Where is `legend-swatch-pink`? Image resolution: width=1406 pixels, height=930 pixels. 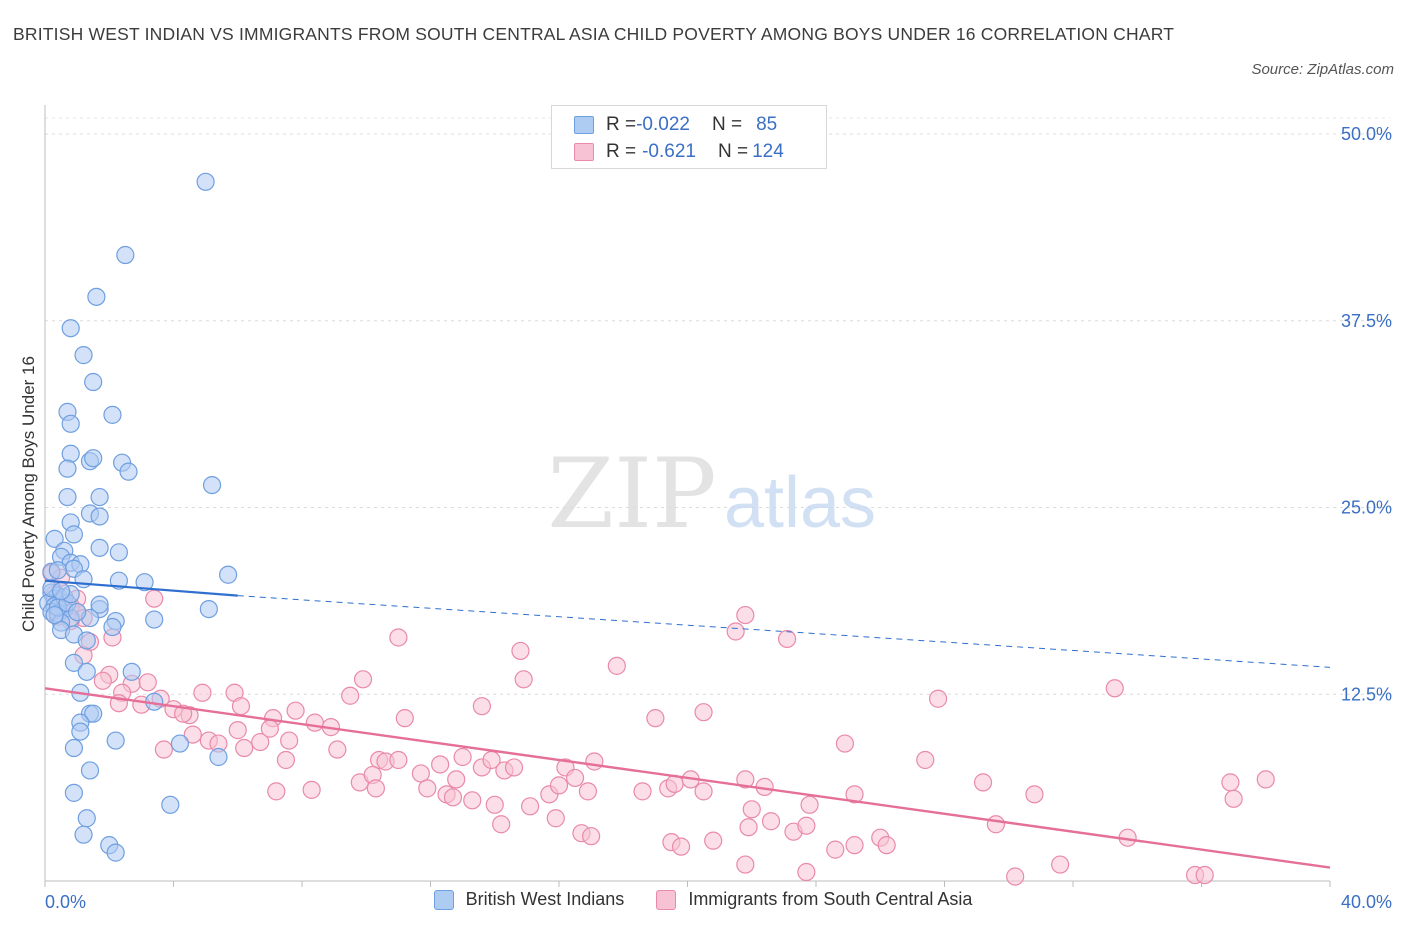
legend-swatch-pink is located at coordinates (666, 899).